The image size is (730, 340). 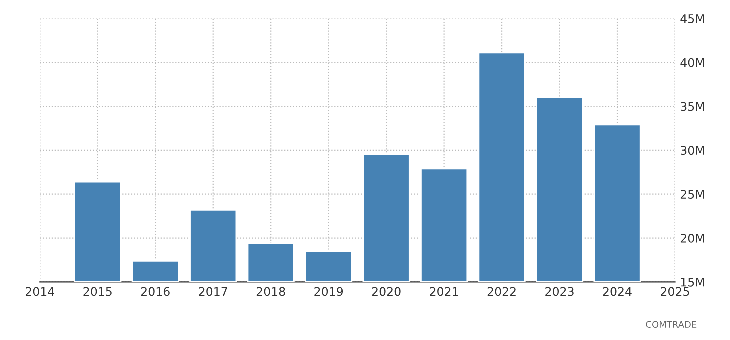 I want to click on x-tick-label: 2022, so click(x=502, y=291).